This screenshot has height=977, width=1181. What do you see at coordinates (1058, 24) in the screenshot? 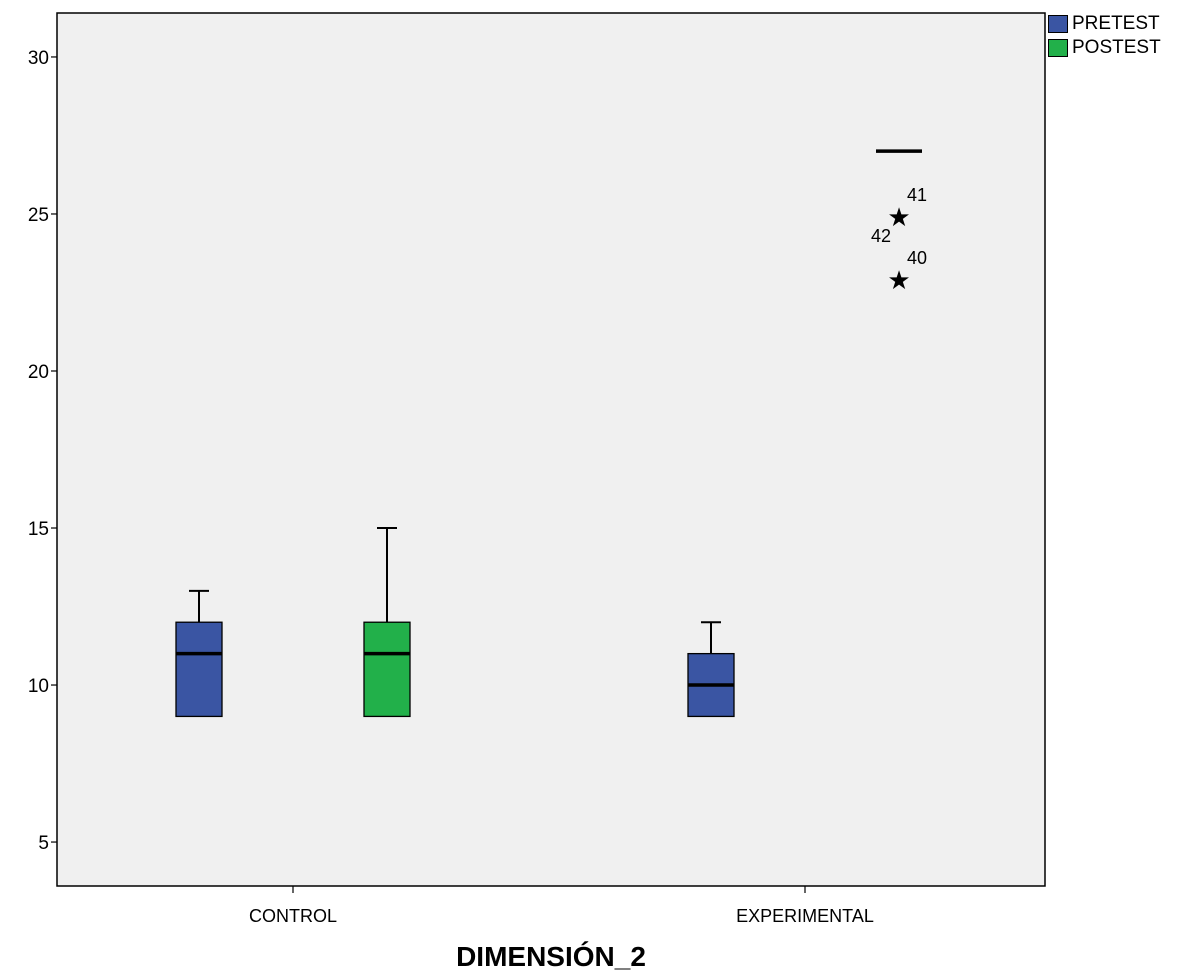
I see `legend-swatch-pretest` at bounding box center [1058, 24].